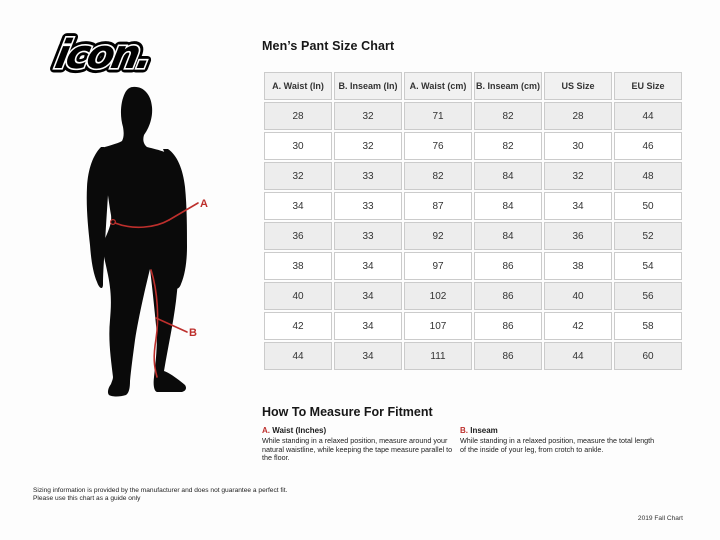  What do you see at coordinates (508, 86) in the screenshot?
I see `column-header: B. Inseam (cm)` at bounding box center [508, 86].